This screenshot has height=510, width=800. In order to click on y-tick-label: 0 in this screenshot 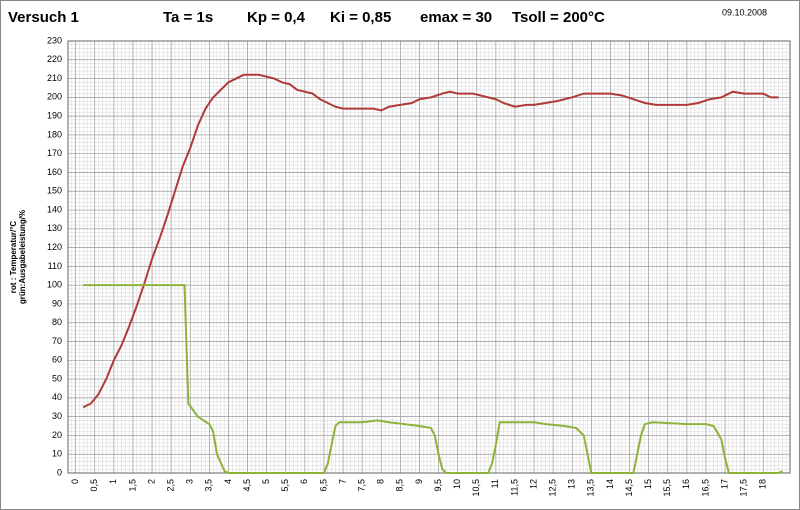, I will do `click(59, 472)`.